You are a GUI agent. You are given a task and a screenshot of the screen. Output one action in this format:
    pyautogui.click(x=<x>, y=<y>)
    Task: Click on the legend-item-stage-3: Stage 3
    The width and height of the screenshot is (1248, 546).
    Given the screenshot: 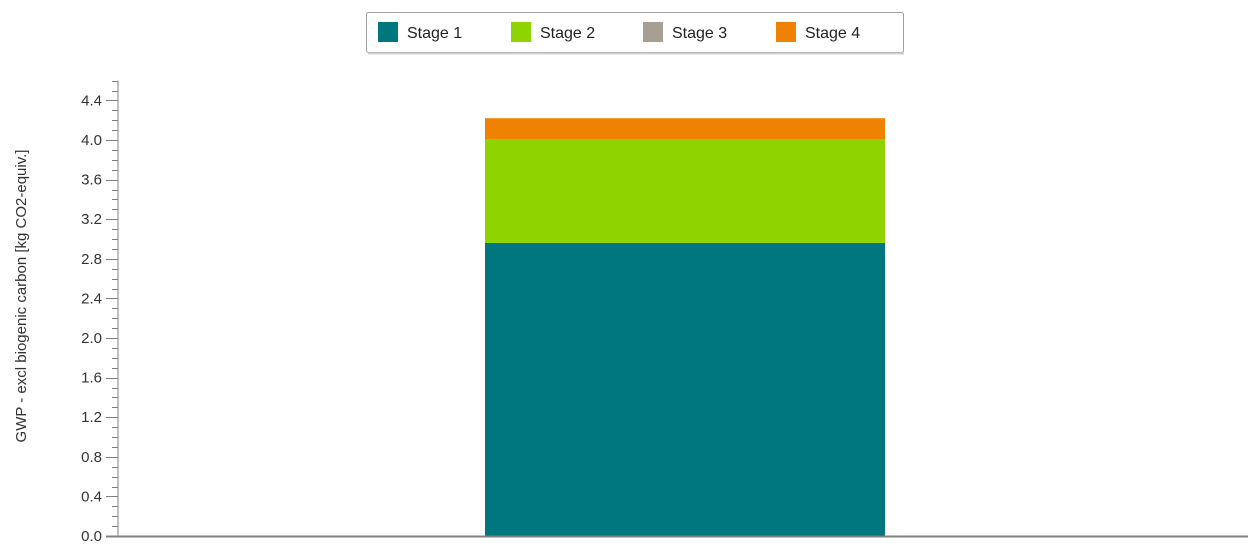 What is the action you would take?
    pyautogui.click(x=685, y=32)
    